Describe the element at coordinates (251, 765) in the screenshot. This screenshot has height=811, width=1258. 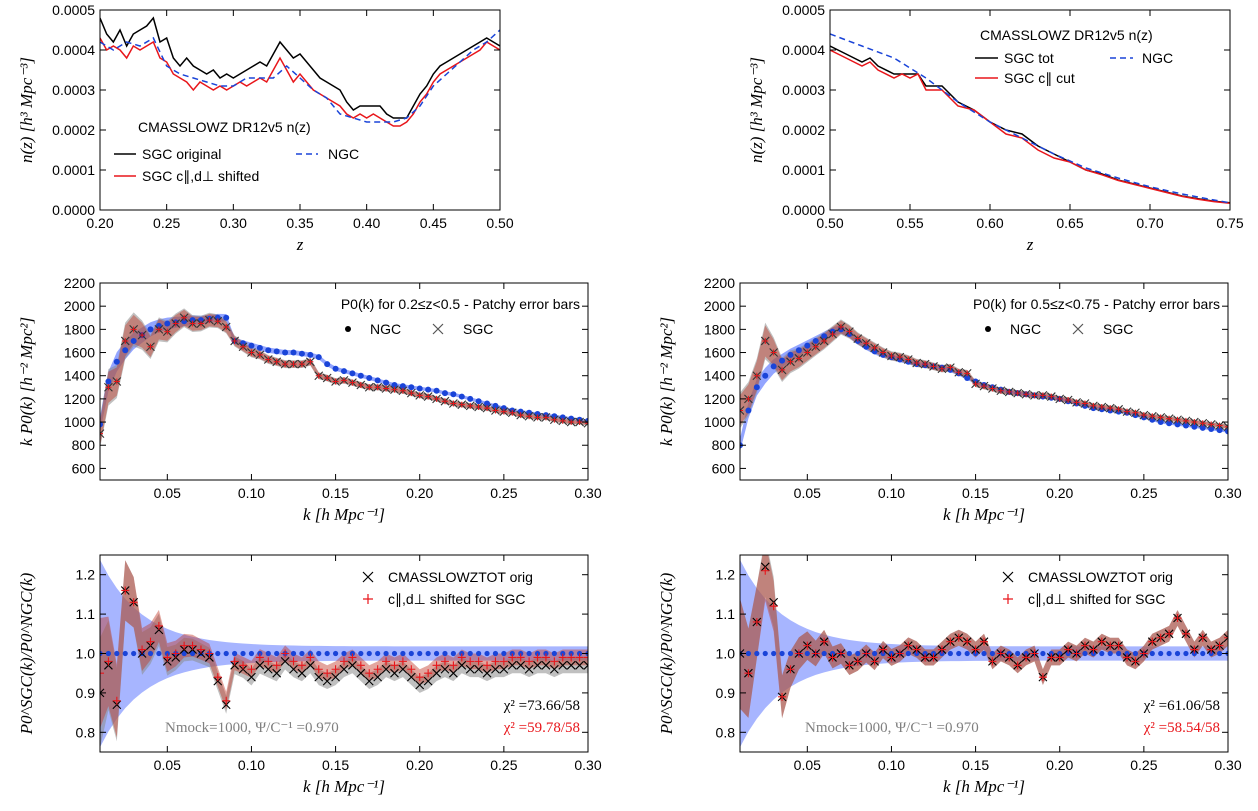
I see `x-tick-label: 0.10` at that location.